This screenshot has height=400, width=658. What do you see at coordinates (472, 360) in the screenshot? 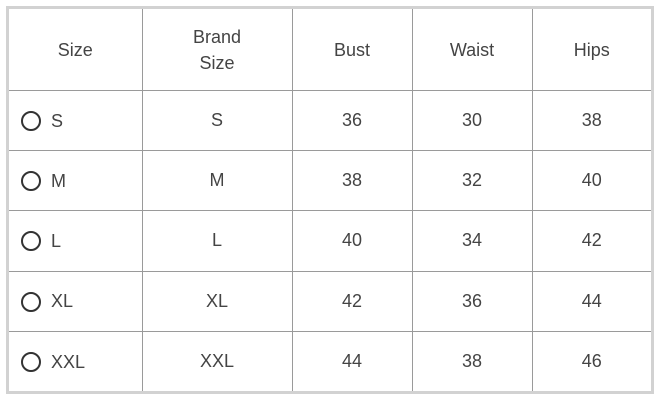
I see `waist-cell: 38` at bounding box center [472, 360].